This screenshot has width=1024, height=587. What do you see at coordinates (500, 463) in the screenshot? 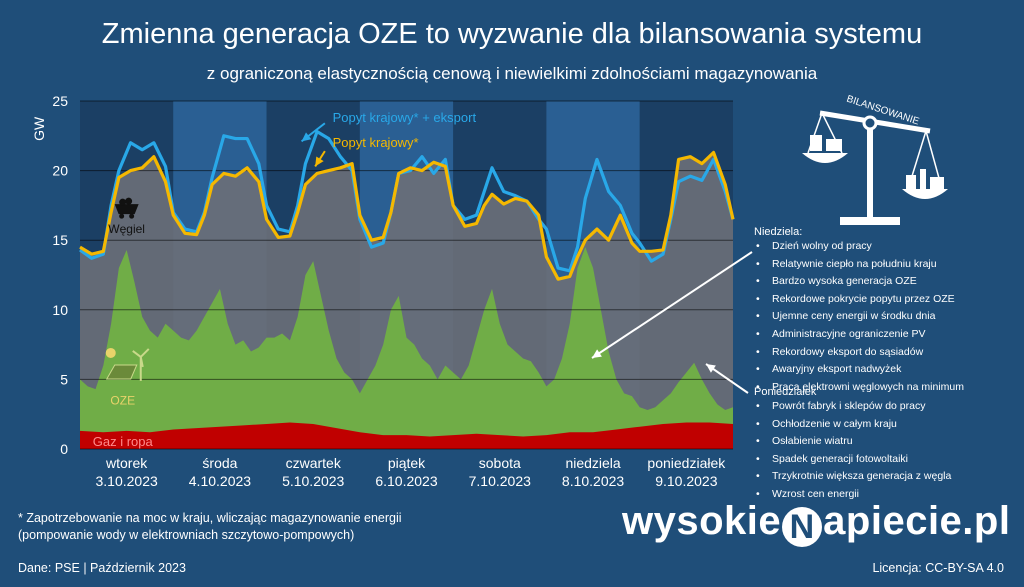
I see `x-tick-day-label: sobota` at bounding box center [500, 463].